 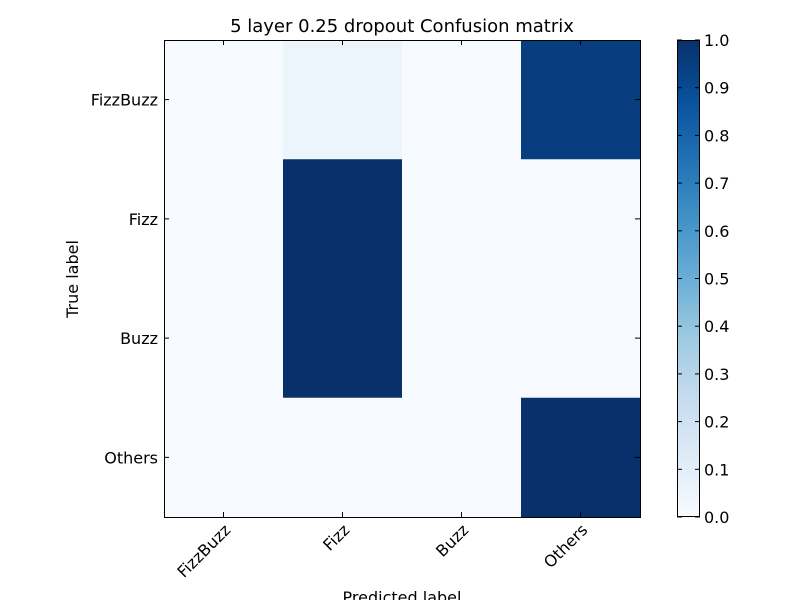 I want to click on y-tick-label: Others, so click(x=131, y=457).